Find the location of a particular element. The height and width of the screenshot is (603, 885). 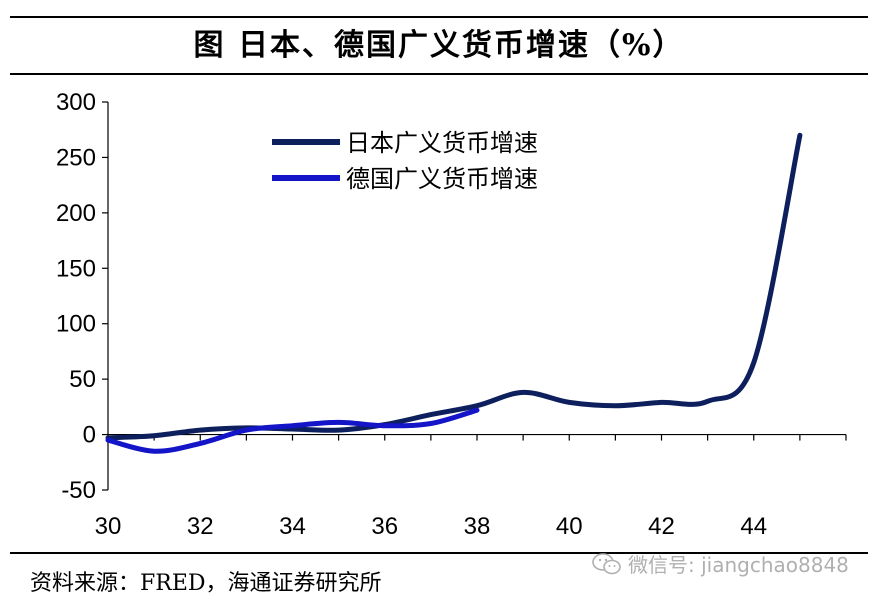

x-tick-label: 36 is located at coordinates (384, 526).